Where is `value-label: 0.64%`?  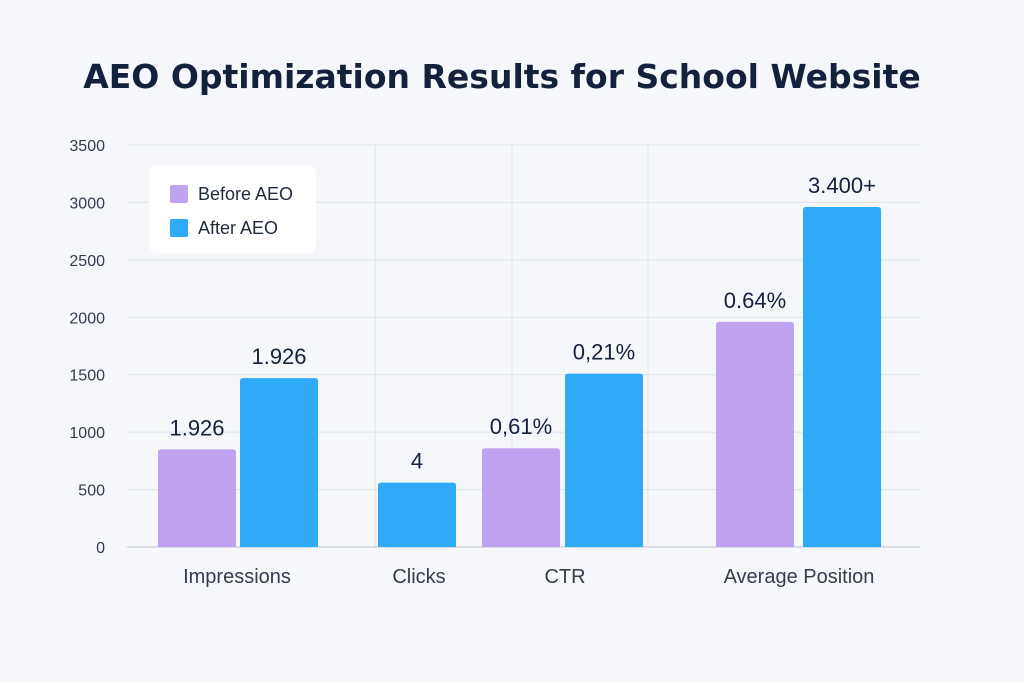 value-label: 0.64% is located at coordinates (755, 300).